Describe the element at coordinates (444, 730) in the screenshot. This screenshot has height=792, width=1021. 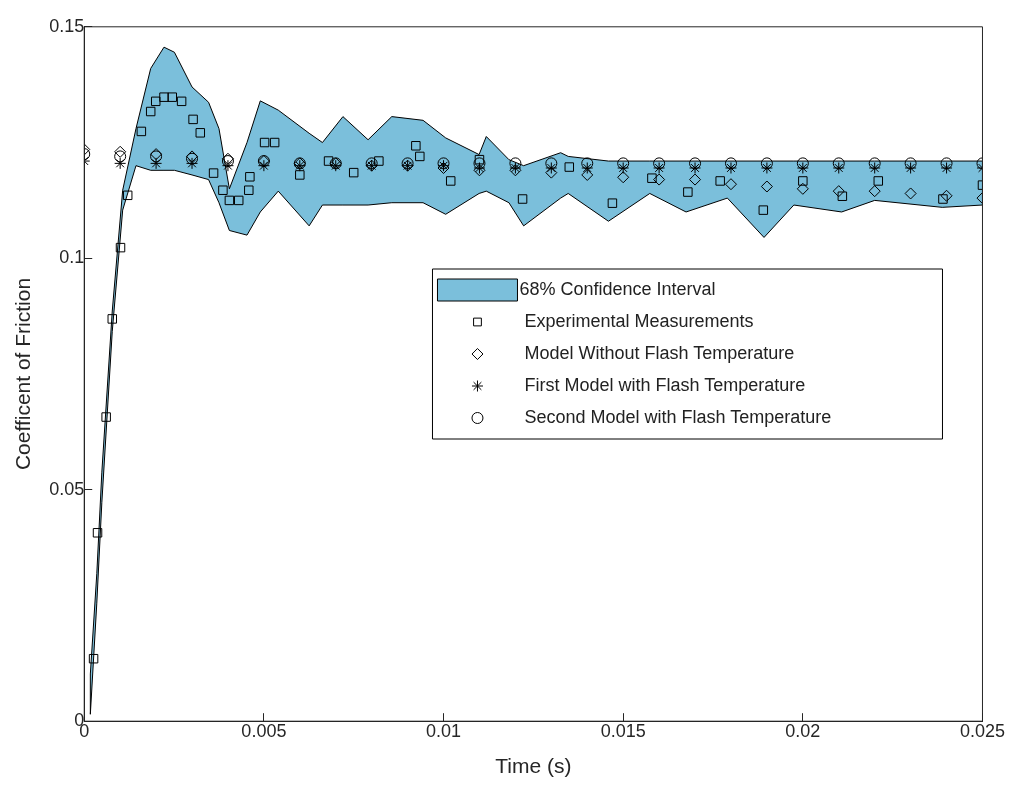
I see `x-tick-label: 0.01` at that location.